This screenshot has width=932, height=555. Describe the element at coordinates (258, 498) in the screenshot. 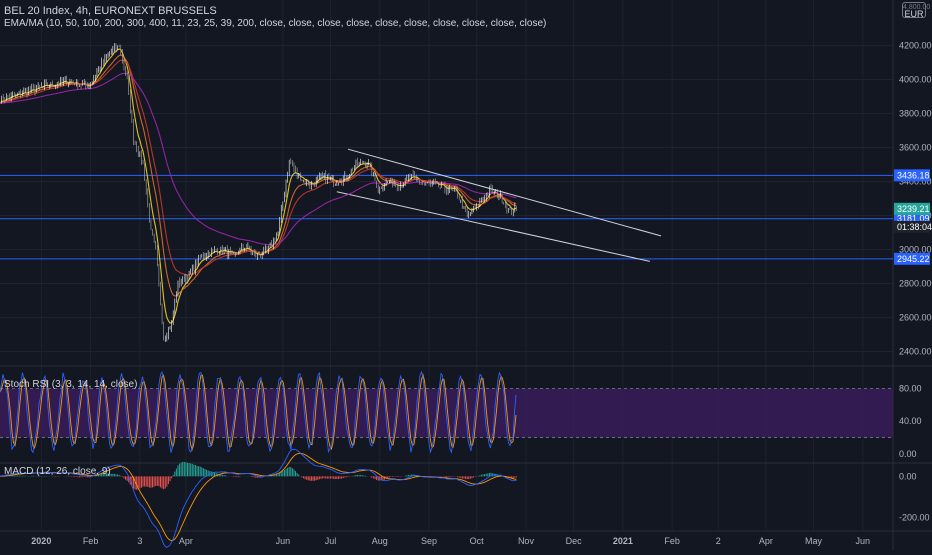

I see `macd-line` at that location.